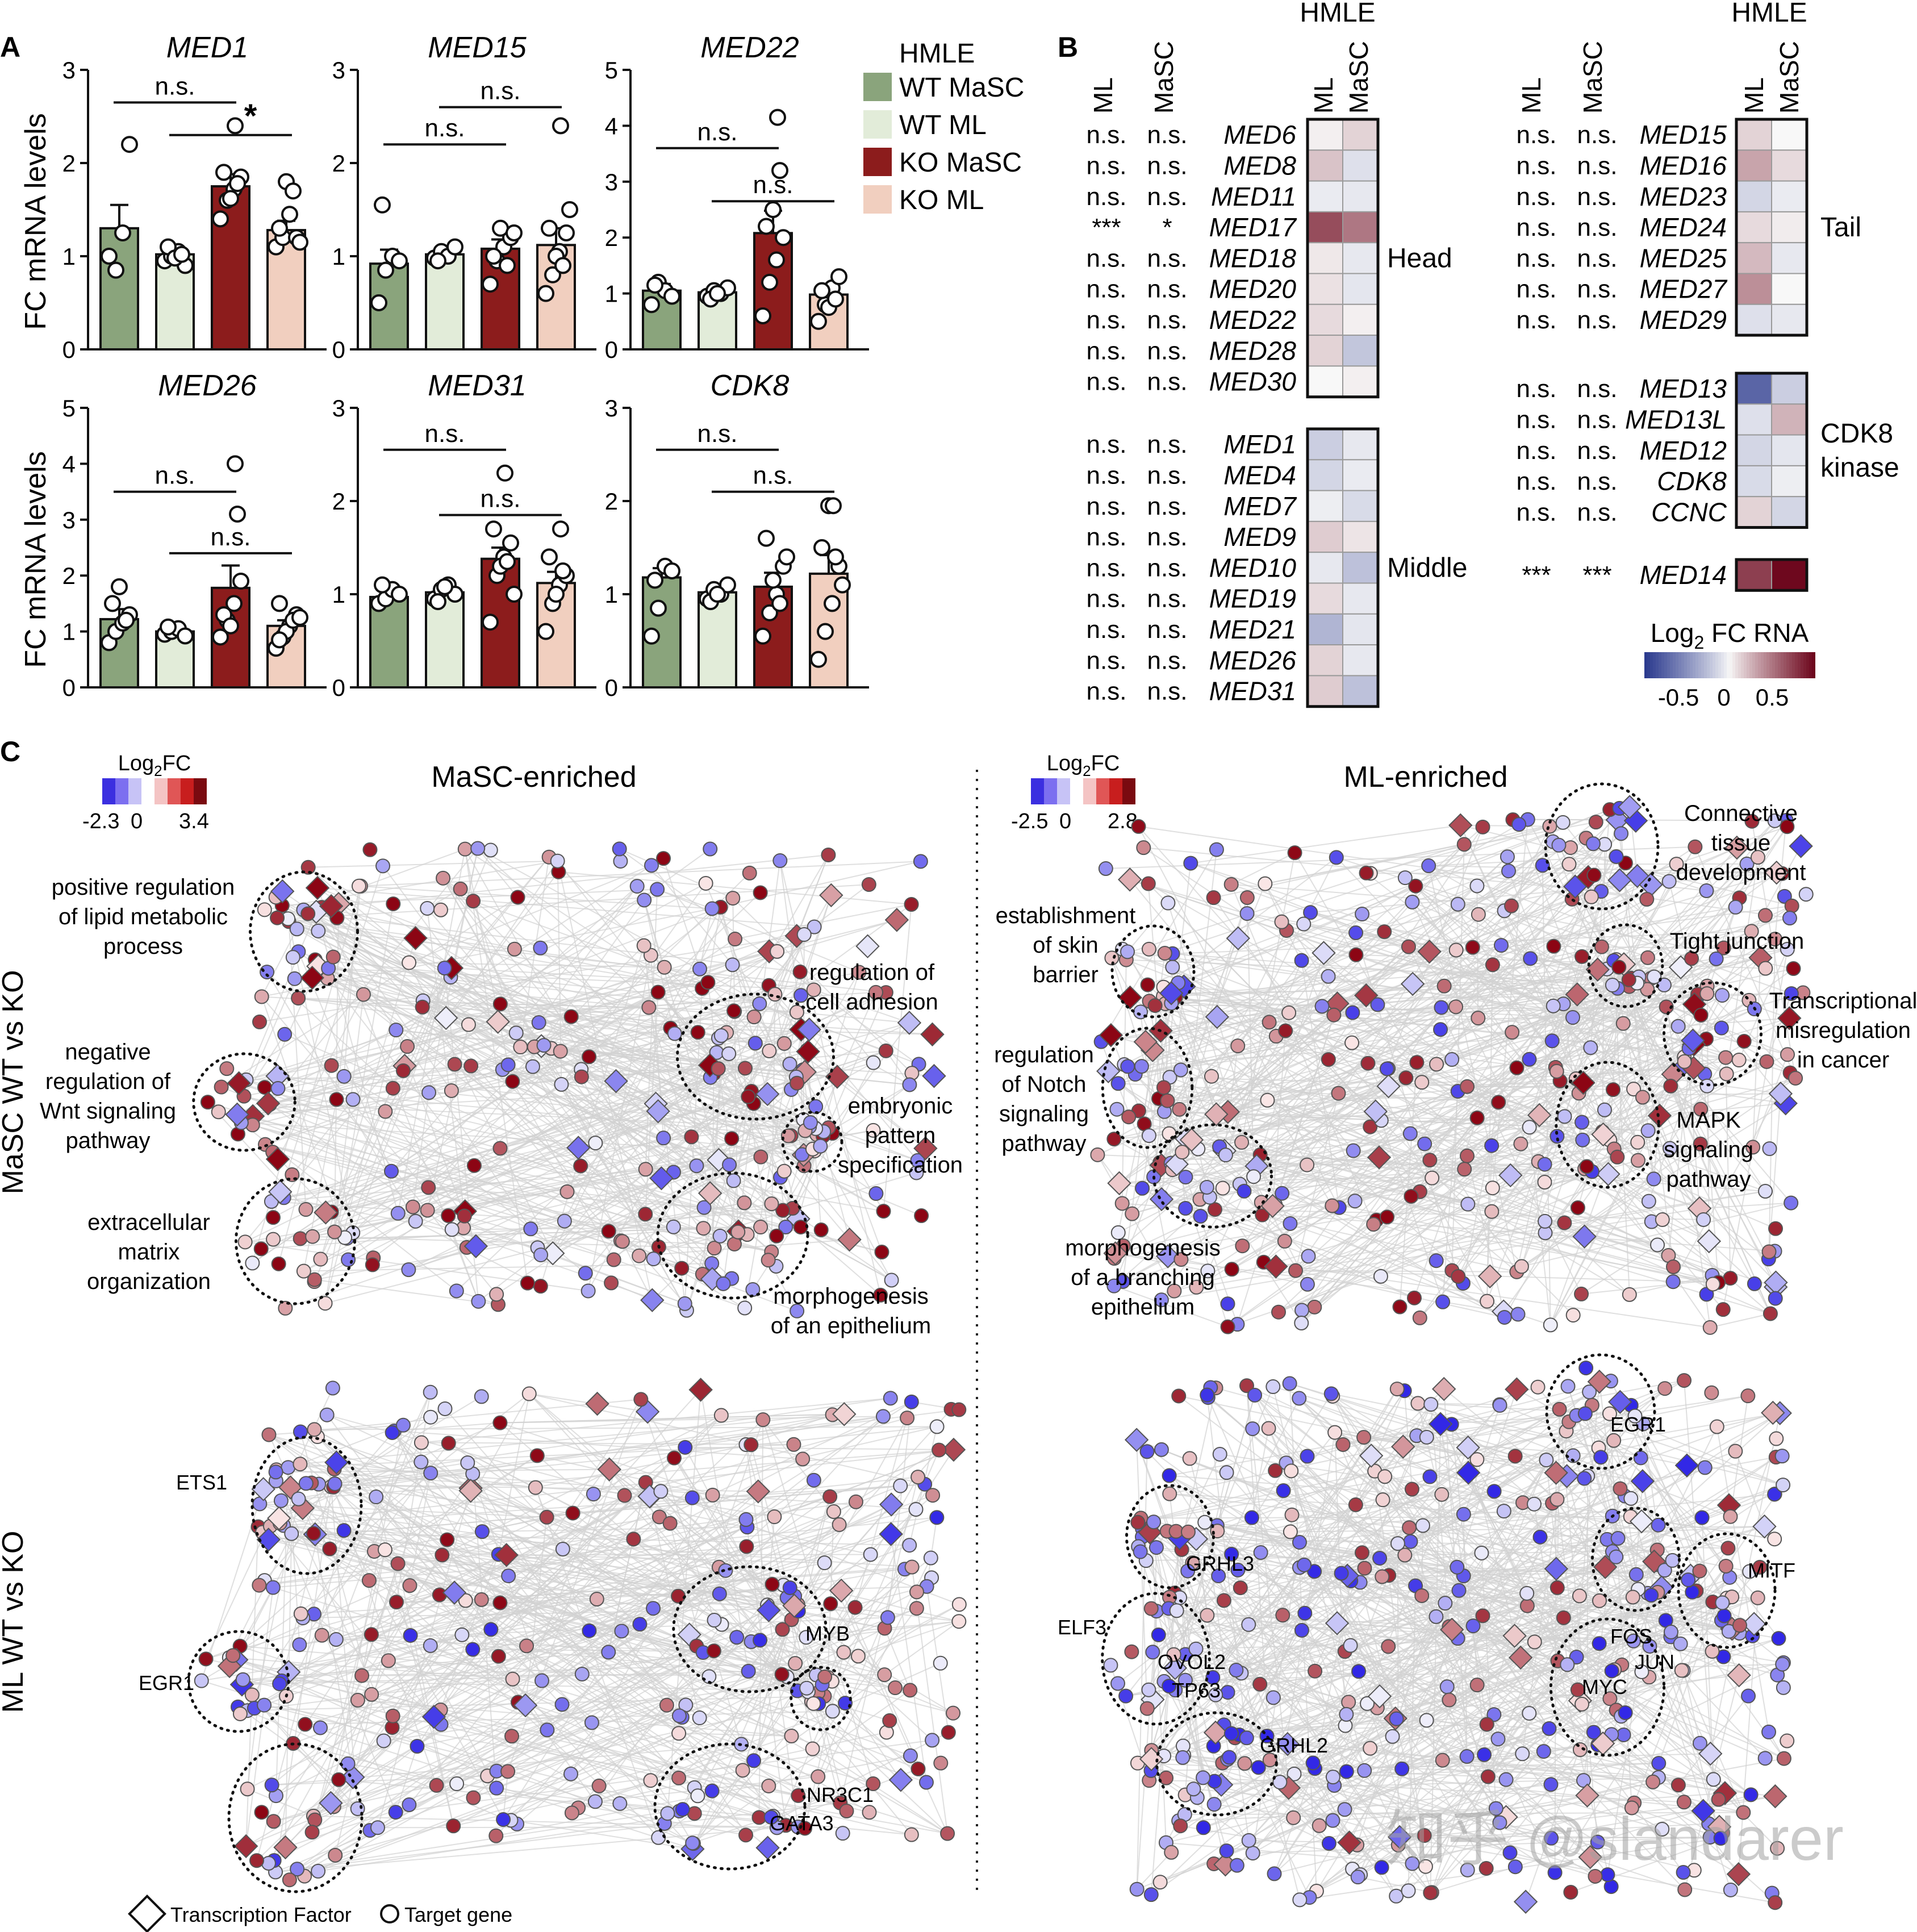 This screenshot has width=1917, height=1932. I want to click on cluster-label-tight-junction: Tight junction, so click(1737, 942).